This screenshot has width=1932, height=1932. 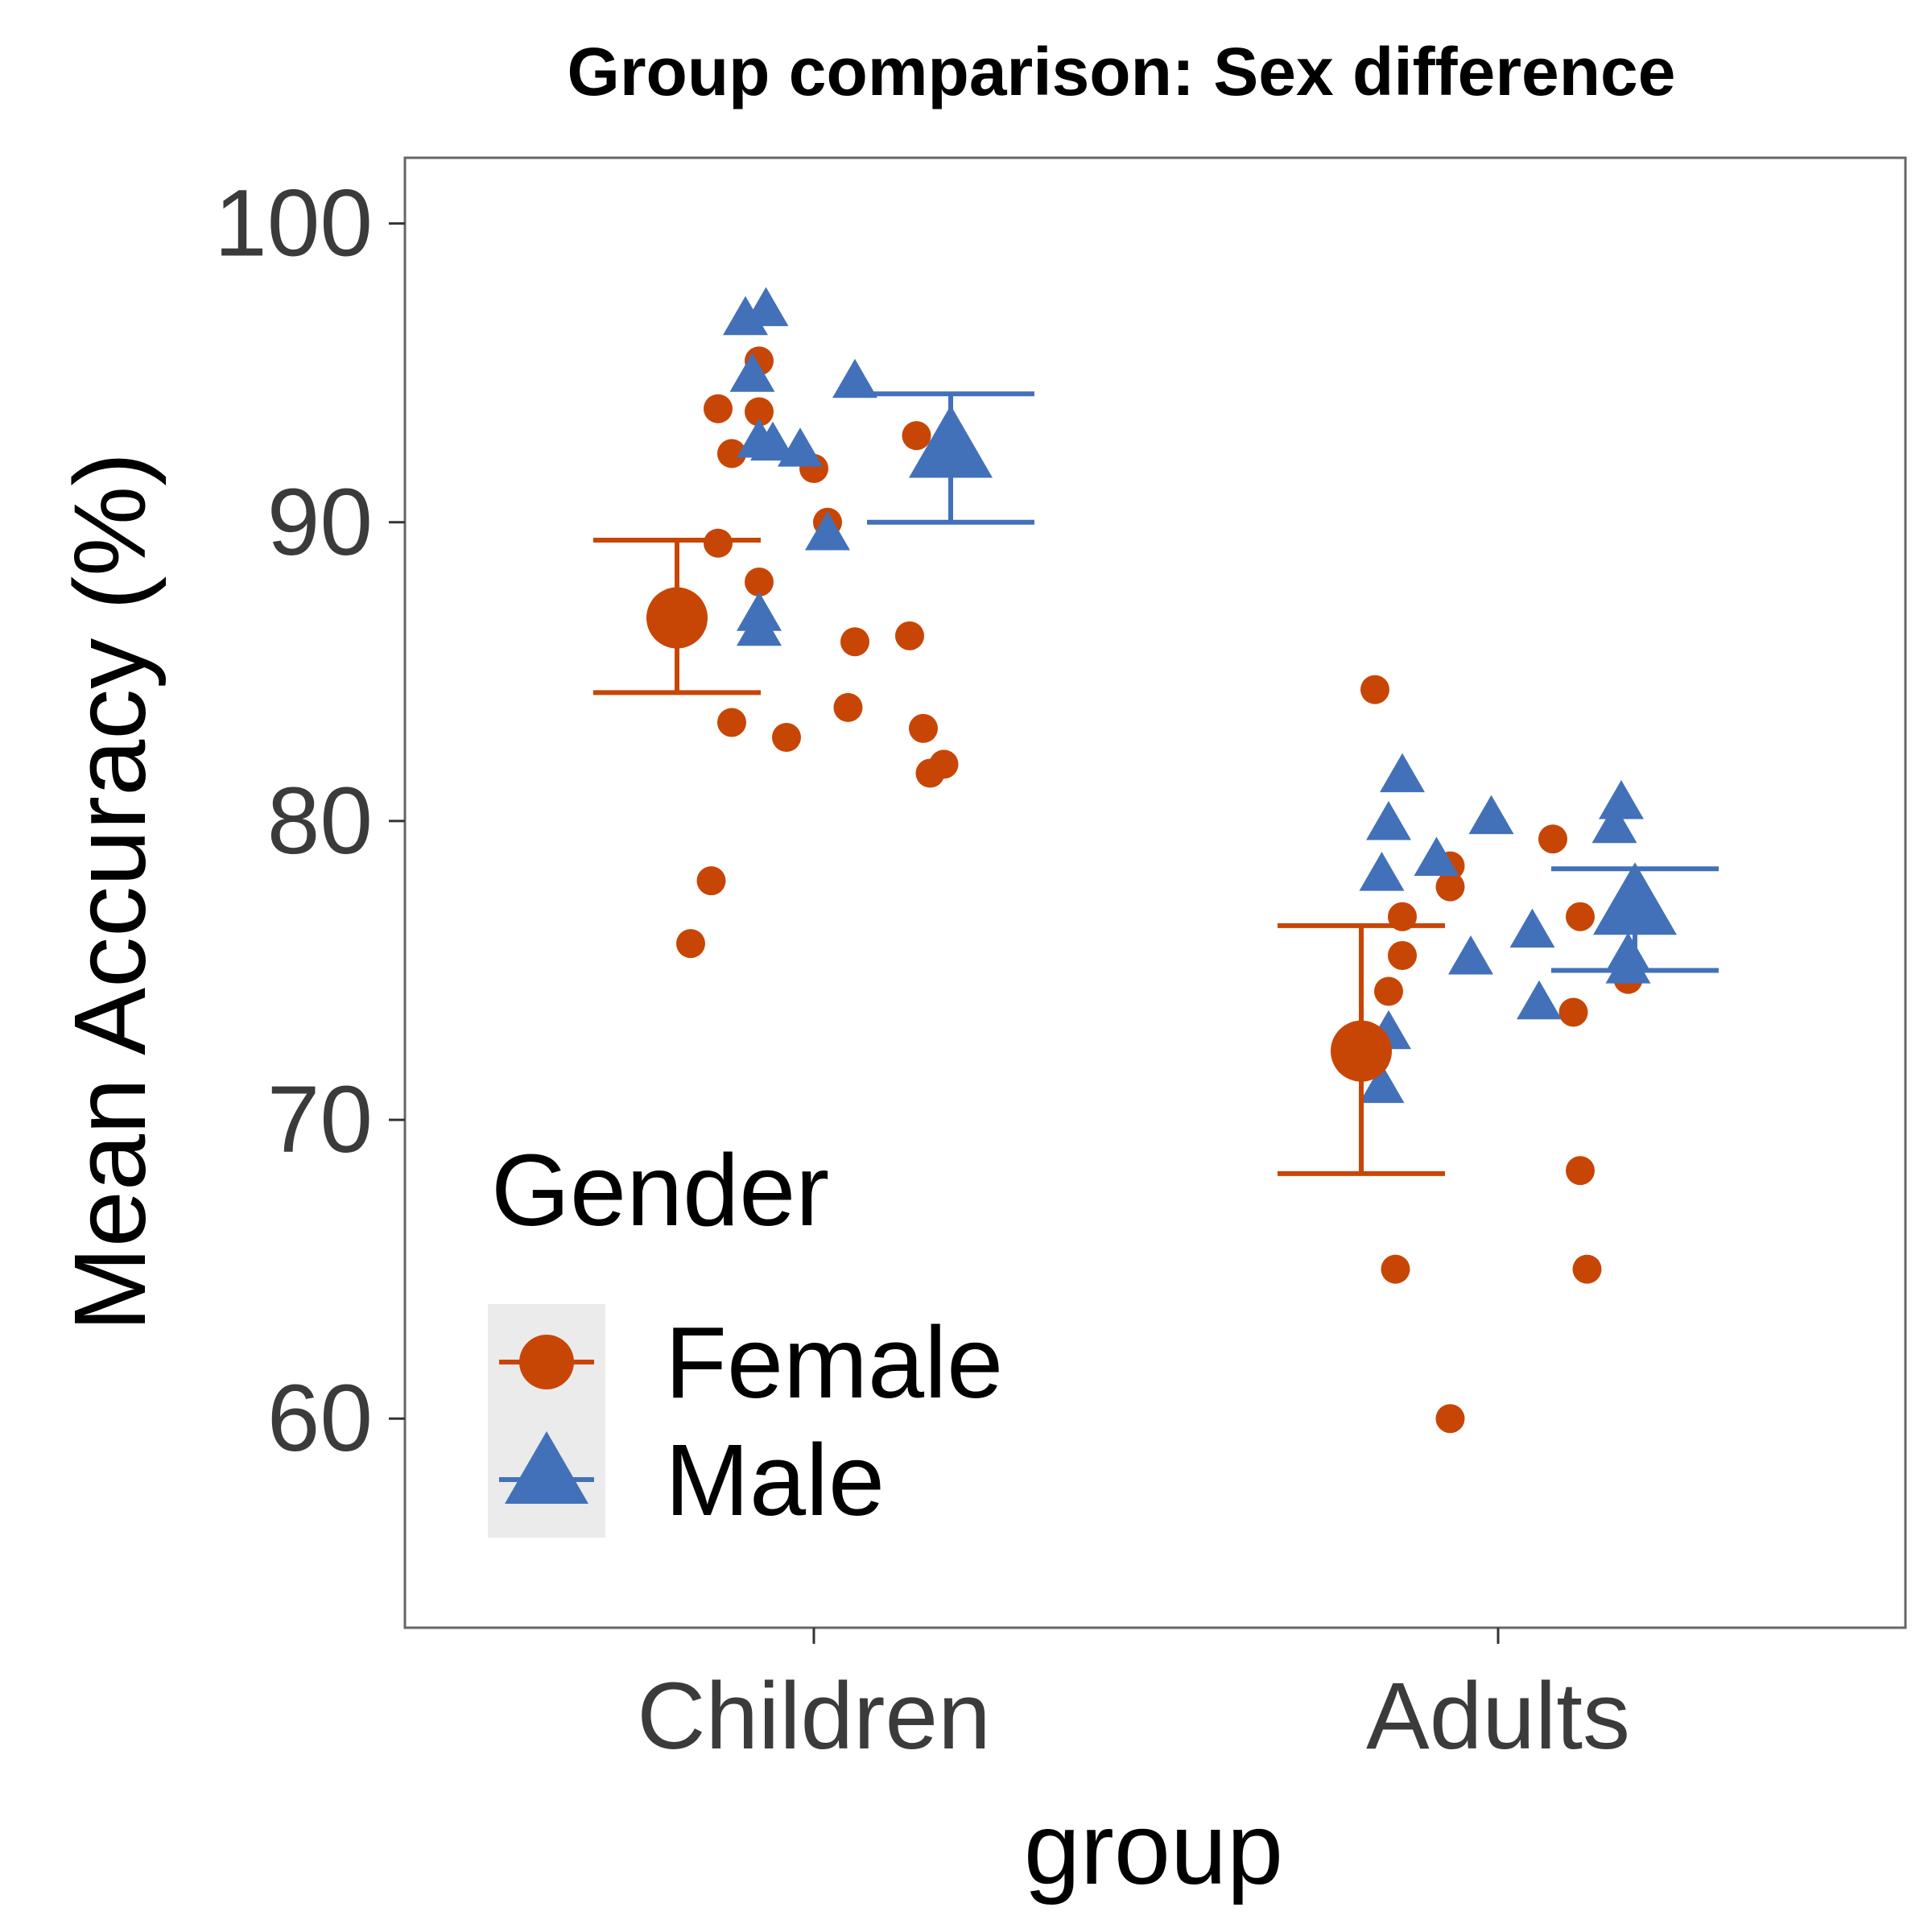 What do you see at coordinates (775, 1480) in the screenshot?
I see `legend-label-male: Male` at bounding box center [775, 1480].